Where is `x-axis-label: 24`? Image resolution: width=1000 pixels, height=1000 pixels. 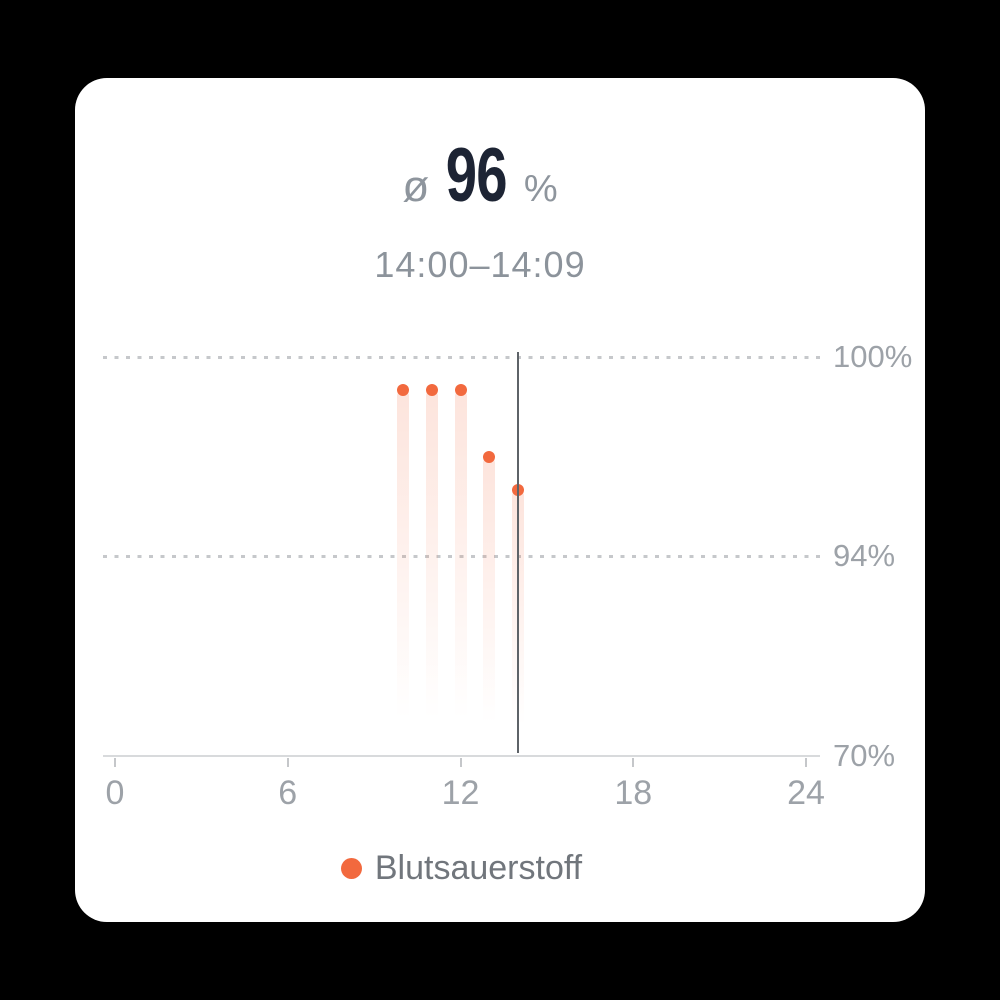 x-axis-label: 24 is located at coordinates (806, 793).